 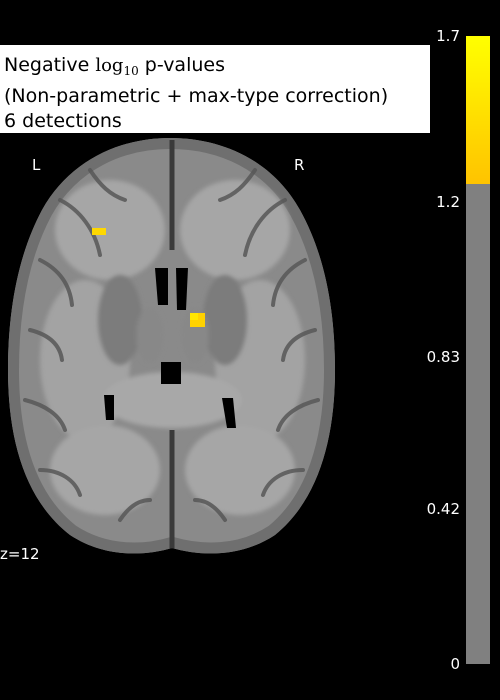 I want to click on colorbar-tick-label: 1.2, so click(x=448, y=202).